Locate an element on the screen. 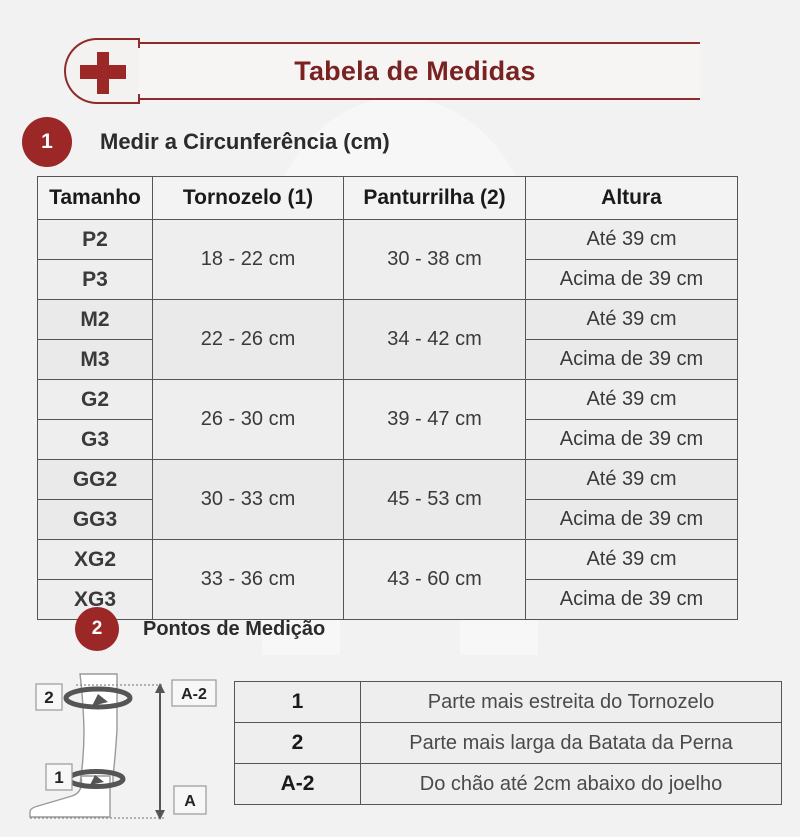  column-header-altura: Altura is located at coordinates (631, 198).